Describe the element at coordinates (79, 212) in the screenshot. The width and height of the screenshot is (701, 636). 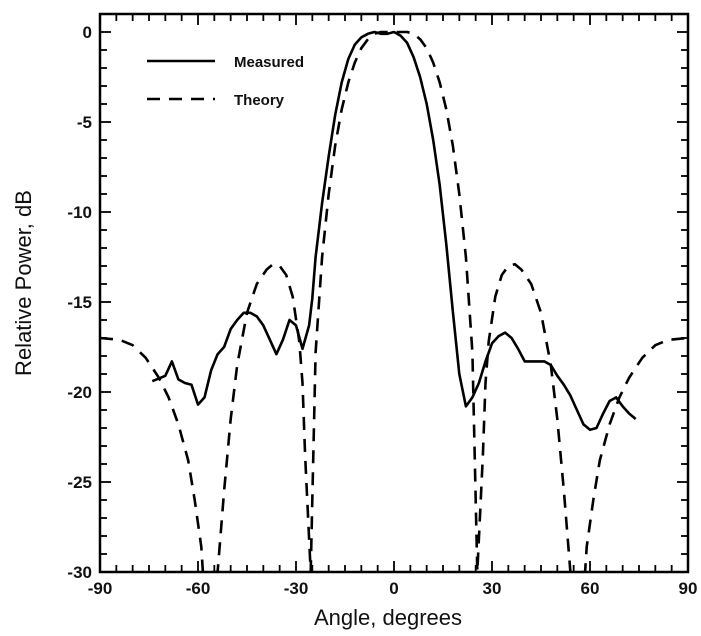
I see `y-tick-label: -10` at that location.